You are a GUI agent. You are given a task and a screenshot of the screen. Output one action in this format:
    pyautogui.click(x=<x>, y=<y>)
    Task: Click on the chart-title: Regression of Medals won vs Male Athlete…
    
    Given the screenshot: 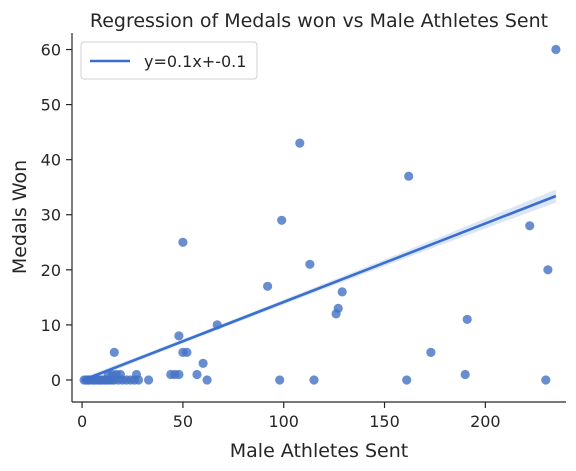 What is the action you would take?
    pyautogui.click(x=319, y=21)
    